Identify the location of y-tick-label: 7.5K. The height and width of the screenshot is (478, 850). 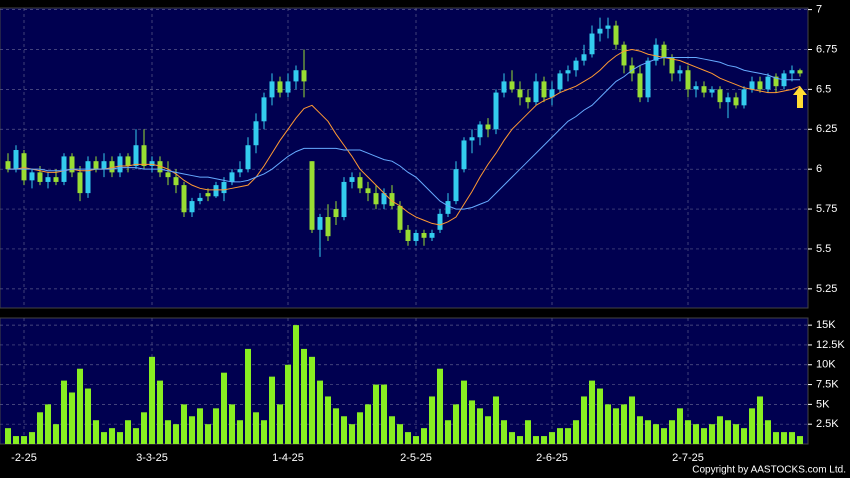
(827, 384).